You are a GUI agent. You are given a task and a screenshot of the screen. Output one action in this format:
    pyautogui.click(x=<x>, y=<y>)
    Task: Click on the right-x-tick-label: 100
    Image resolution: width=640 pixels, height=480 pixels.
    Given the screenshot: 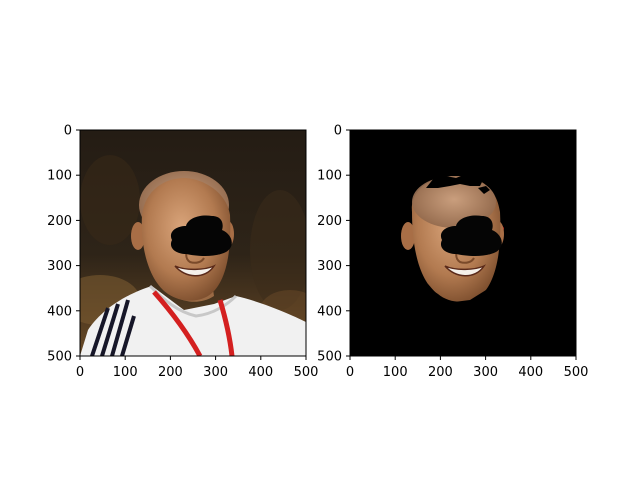 What is the action you would take?
    pyautogui.click(x=395, y=372)
    